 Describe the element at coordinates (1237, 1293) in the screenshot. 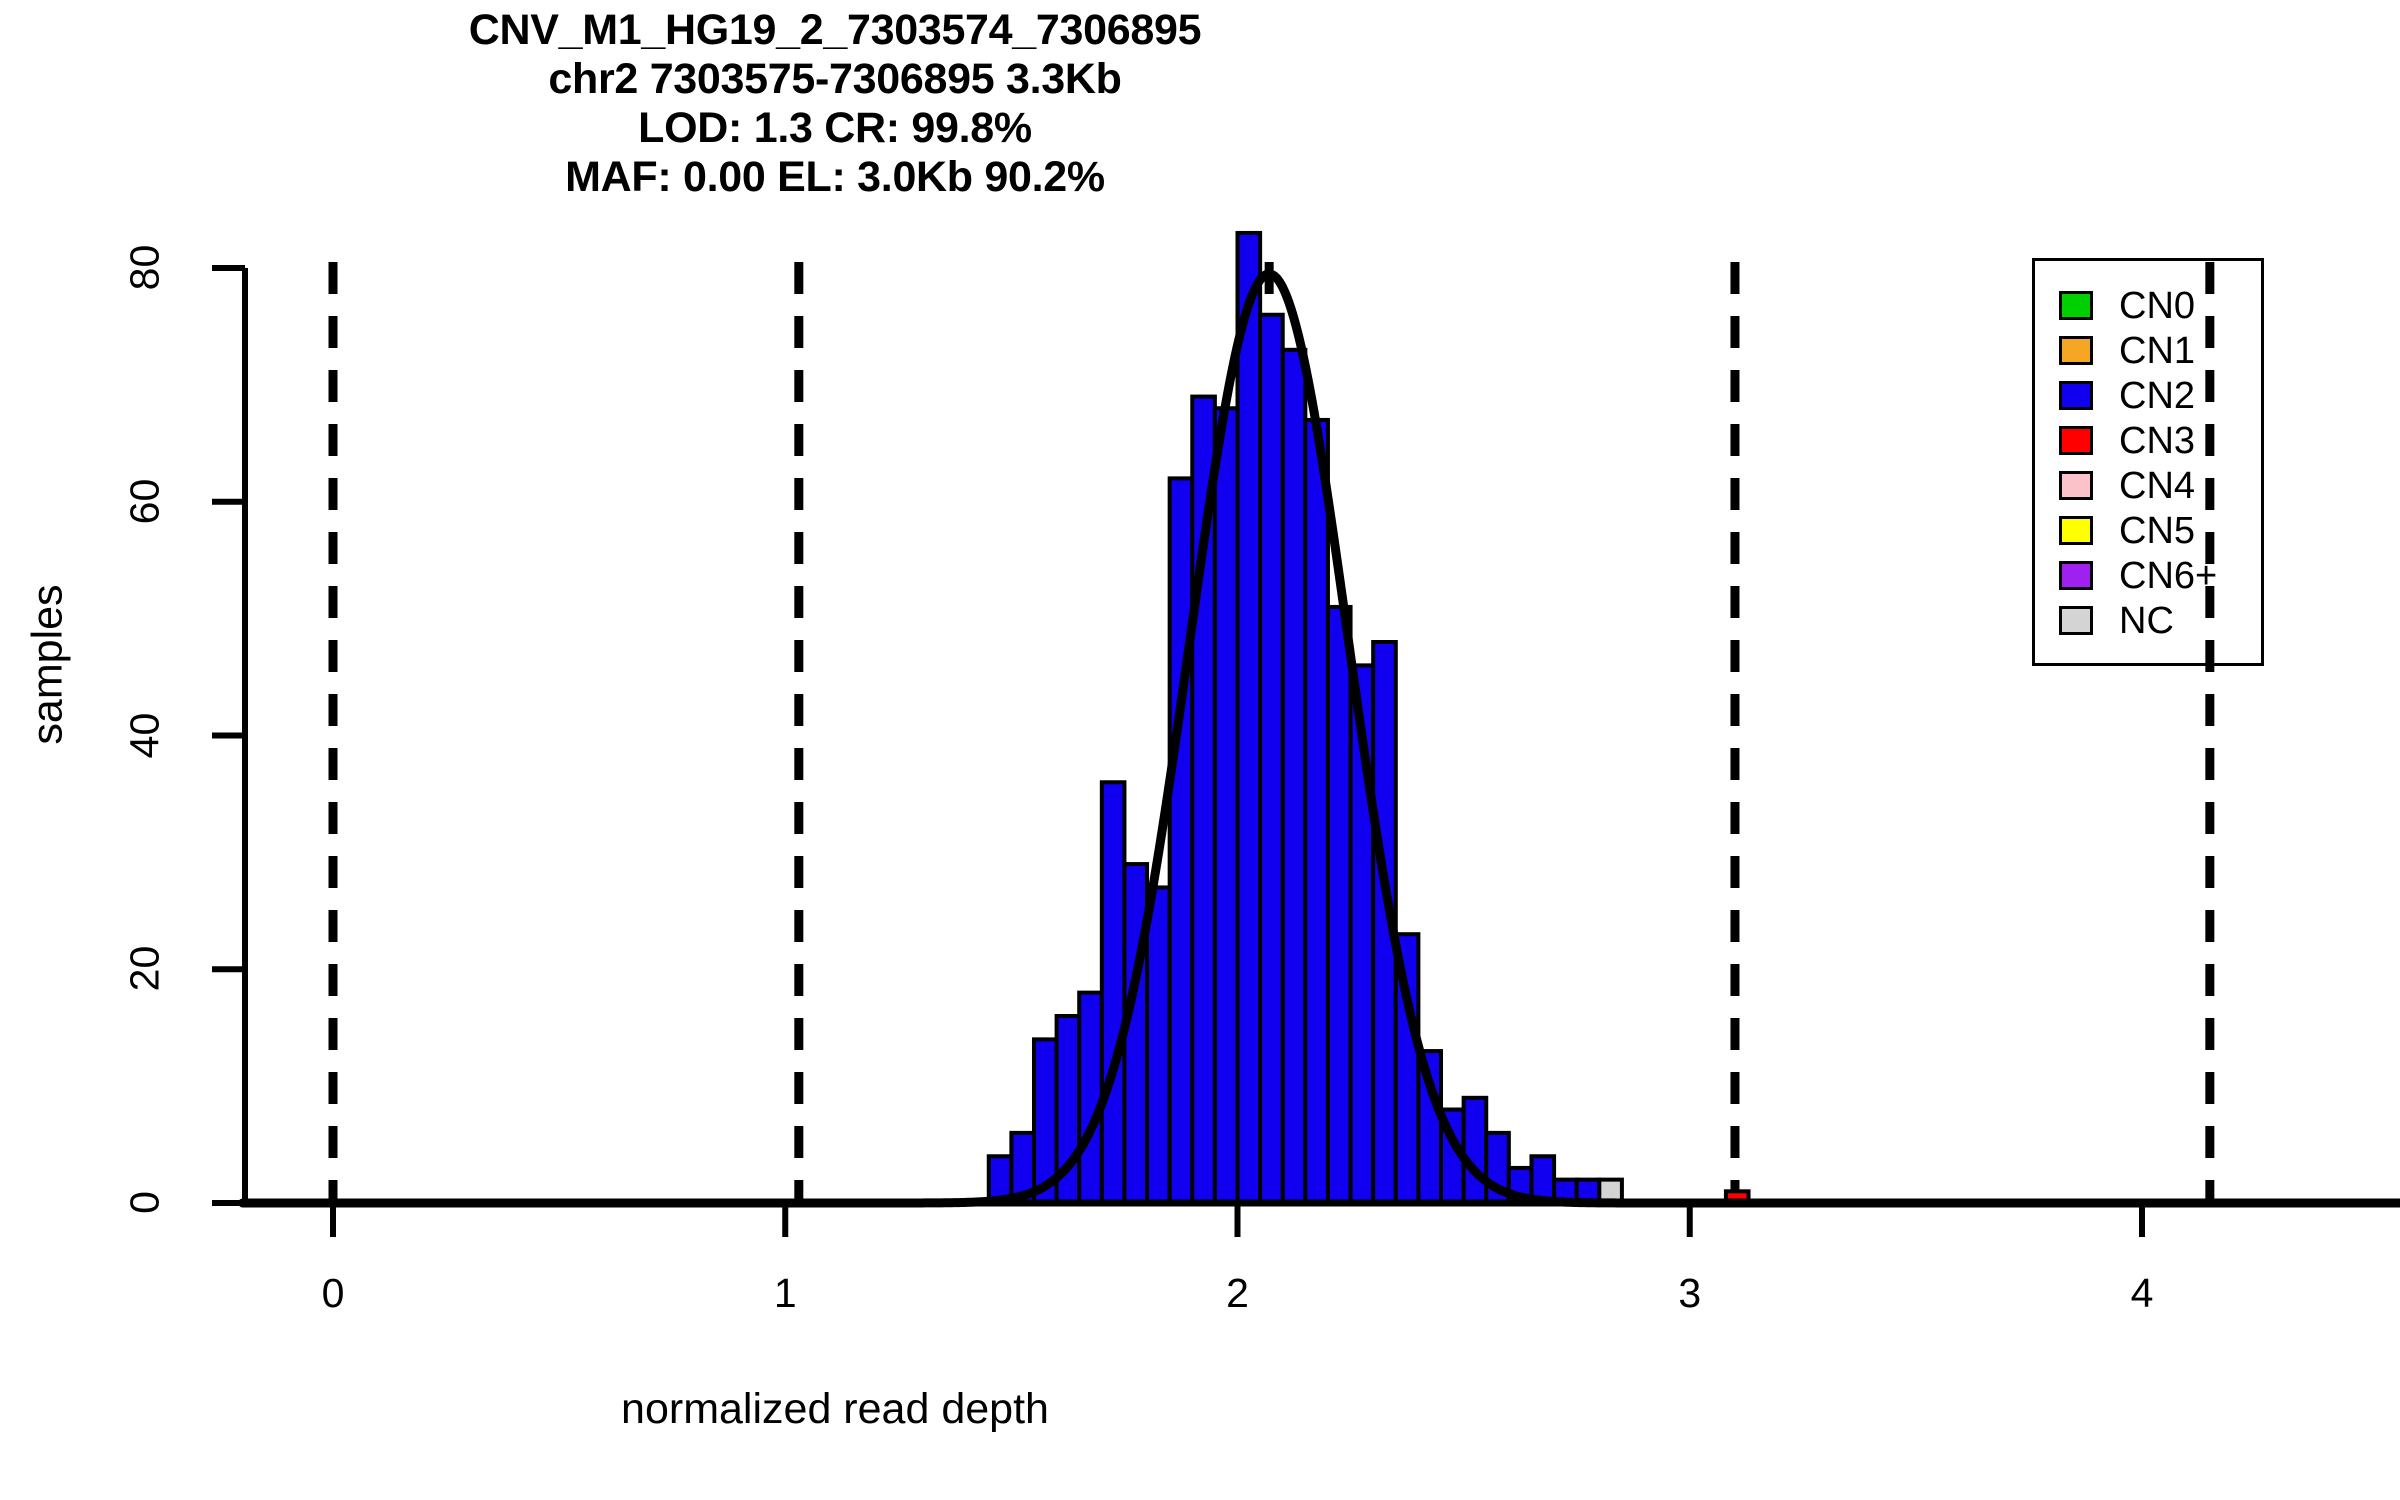

I see `x-tick-label-2: 2` at that location.